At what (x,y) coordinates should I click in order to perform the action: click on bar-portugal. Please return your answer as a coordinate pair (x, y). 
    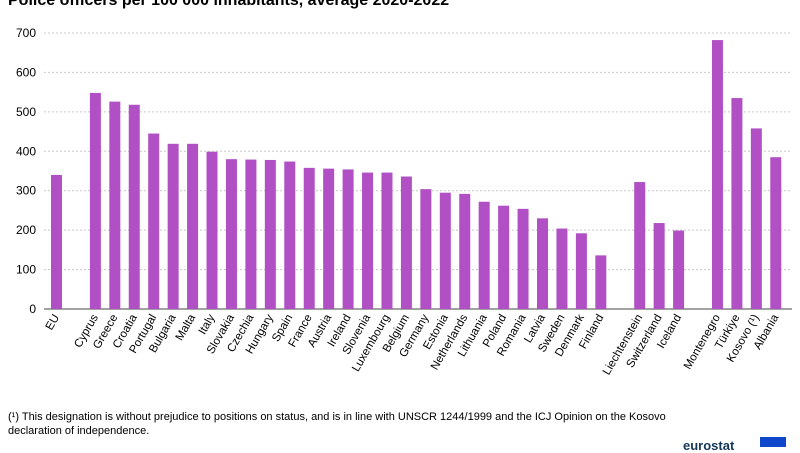
    Looking at the image, I should click on (154, 221).